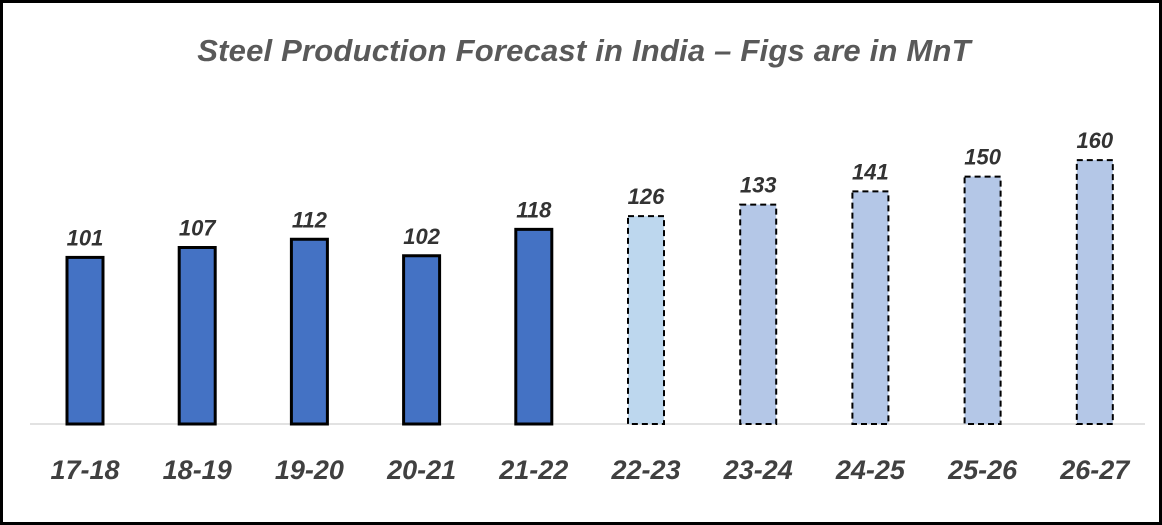 The image size is (1162, 525). What do you see at coordinates (310, 219) in the screenshot?
I see `data-label-19-20: 112` at bounding box center [310, 219].